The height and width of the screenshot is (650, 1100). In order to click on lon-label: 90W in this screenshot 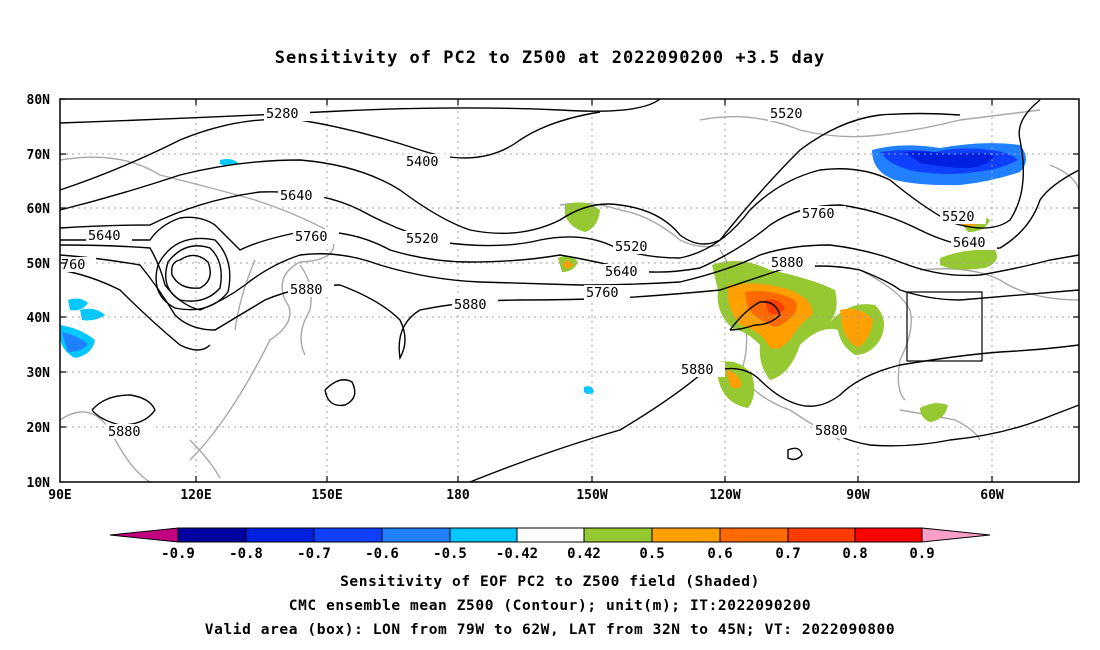, I will do `click(858, 495)`.